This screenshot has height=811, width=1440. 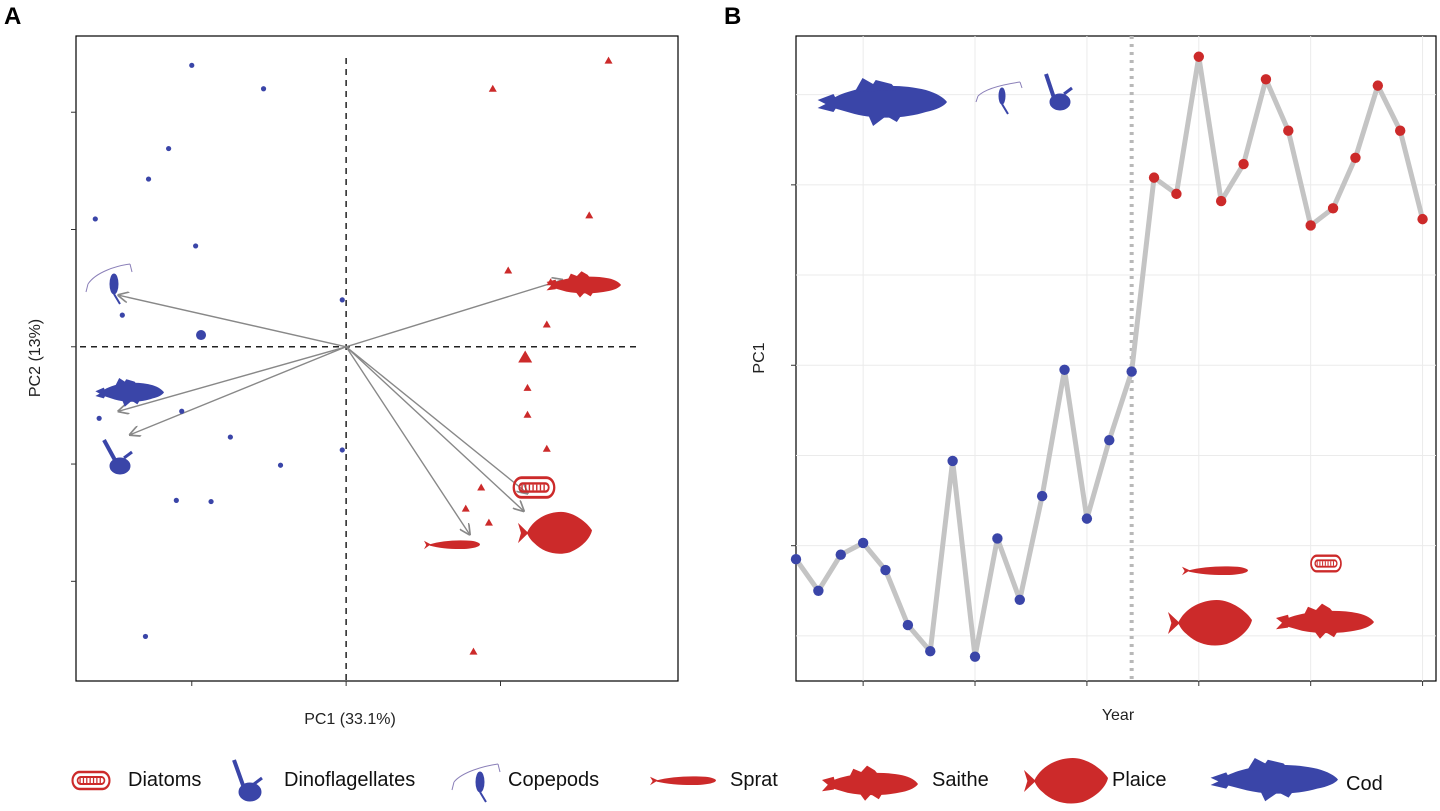 I want to click on legend-label-cod: Cod, so click(x=1364, y=784).